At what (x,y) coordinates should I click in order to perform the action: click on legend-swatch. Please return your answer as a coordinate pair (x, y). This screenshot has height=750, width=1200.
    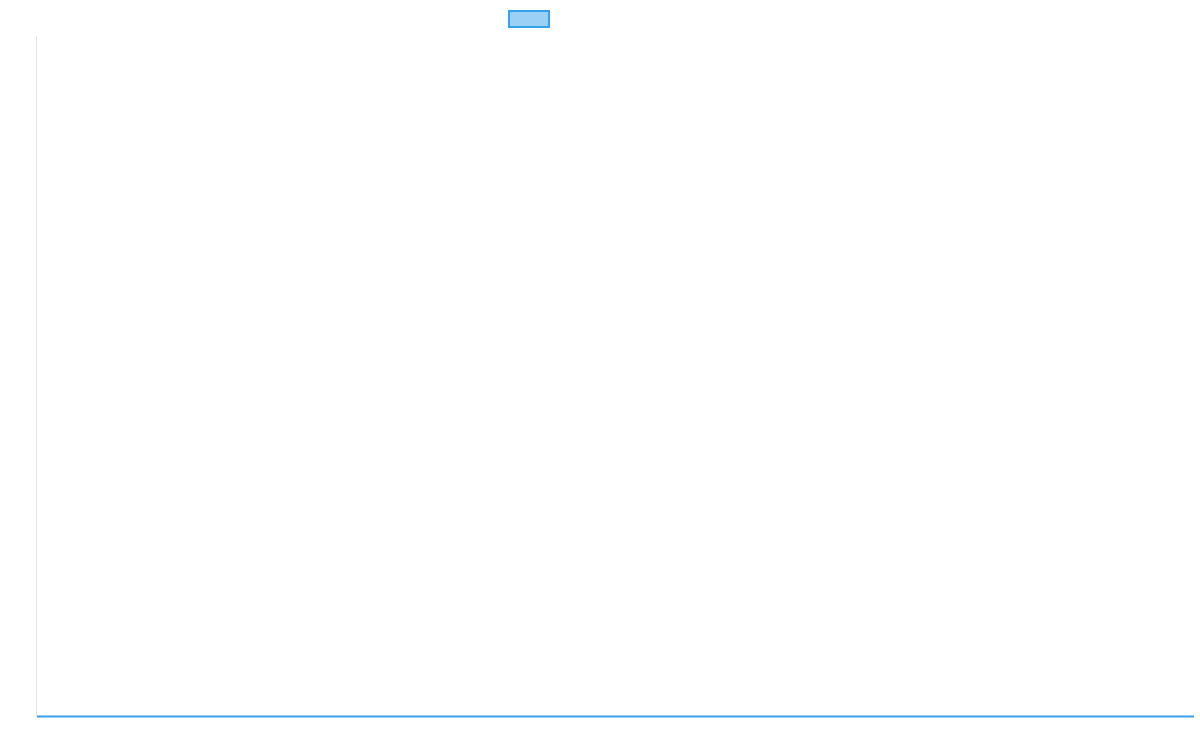
    Looking at the image, I should click on (529, 19).